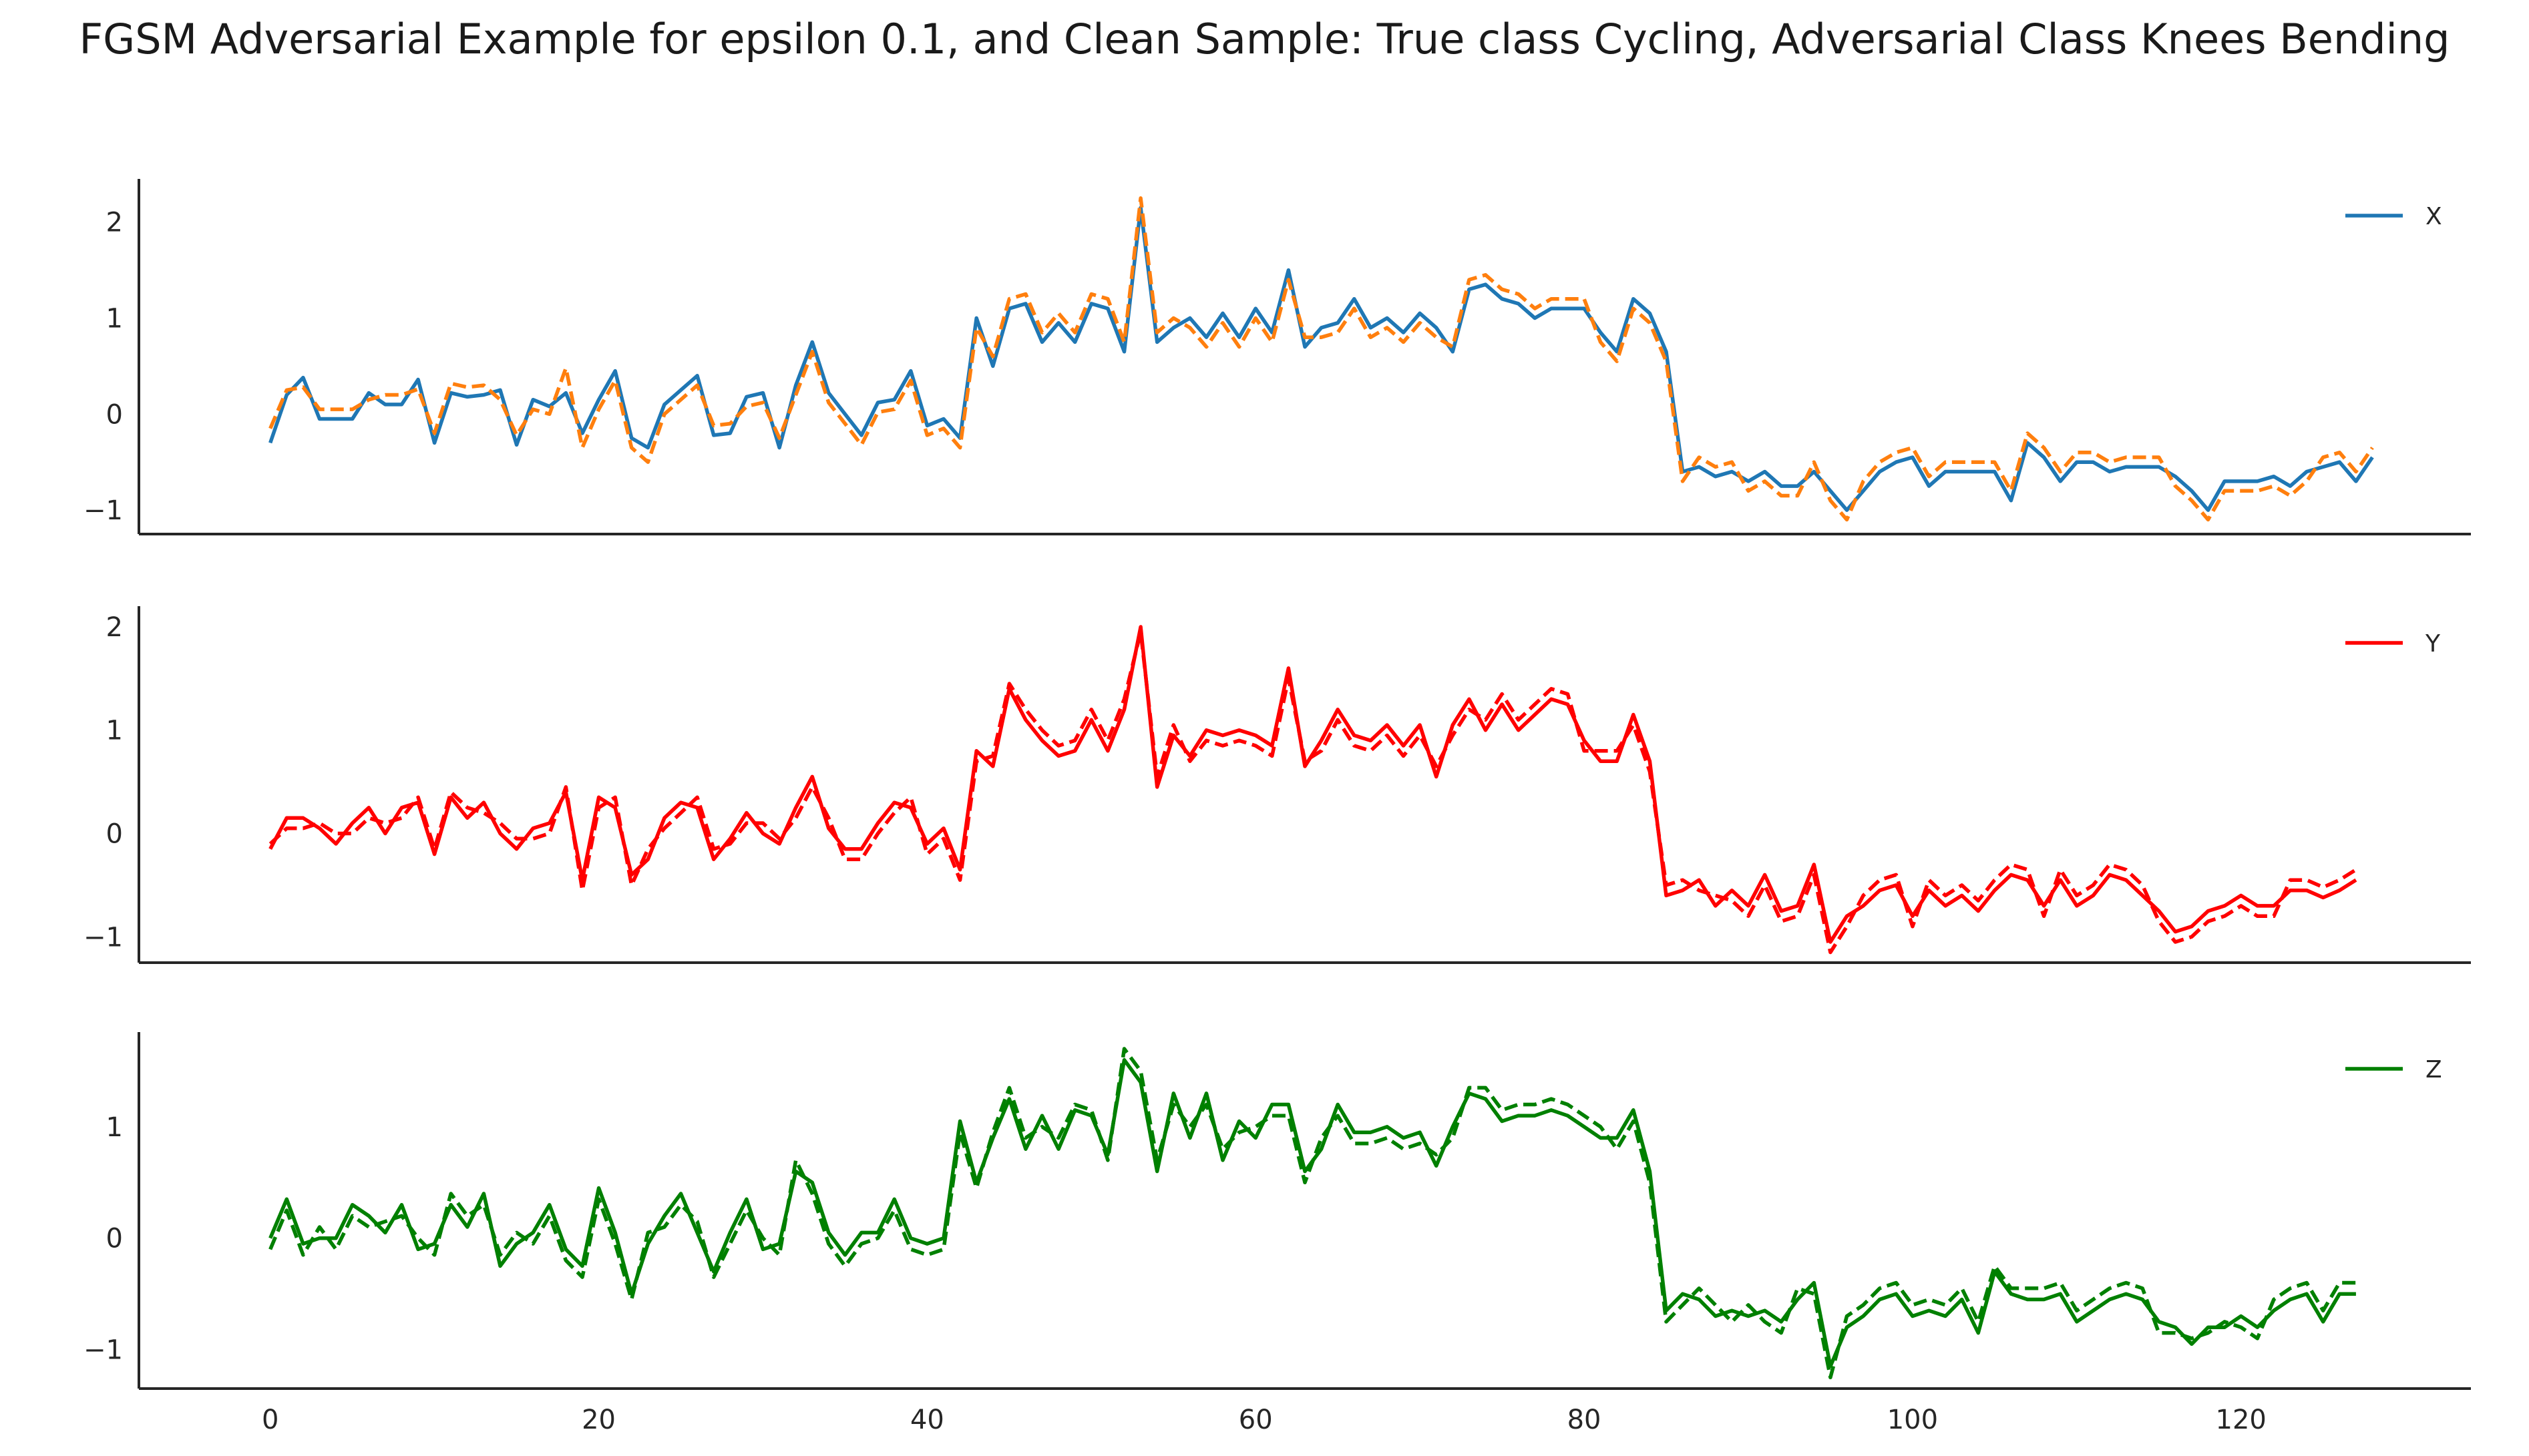  Describe the element at coordinates (2394, 1069) in the screenshot. I see `legend: Z` at that location.